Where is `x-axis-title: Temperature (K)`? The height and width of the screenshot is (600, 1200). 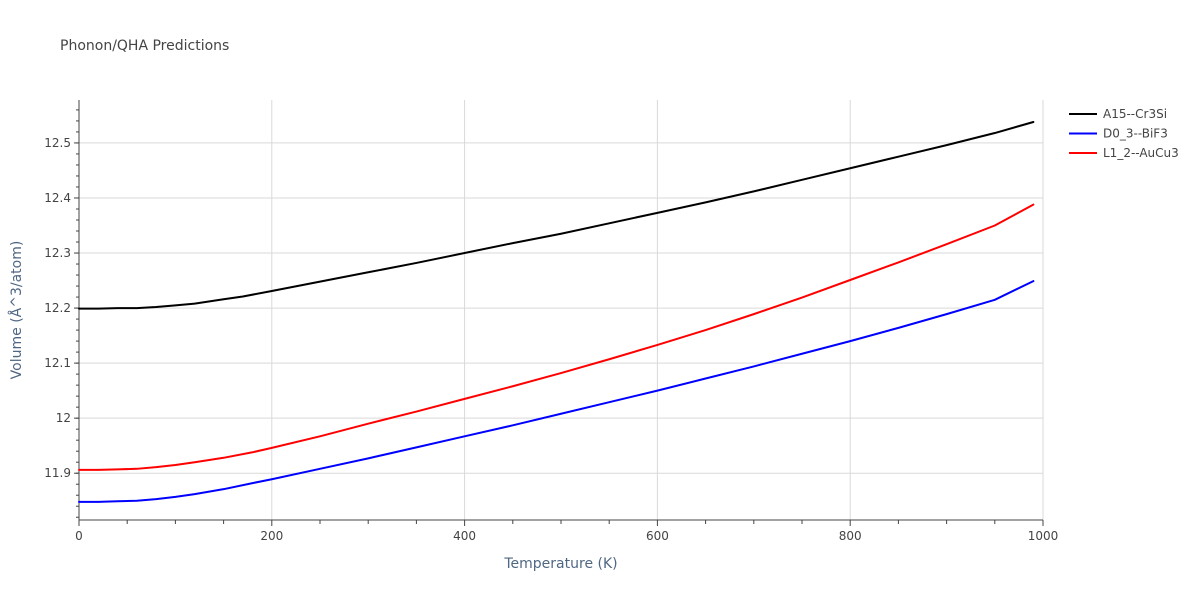 x-axis-title: Temperature (K) is located at coordinates (560, 564).